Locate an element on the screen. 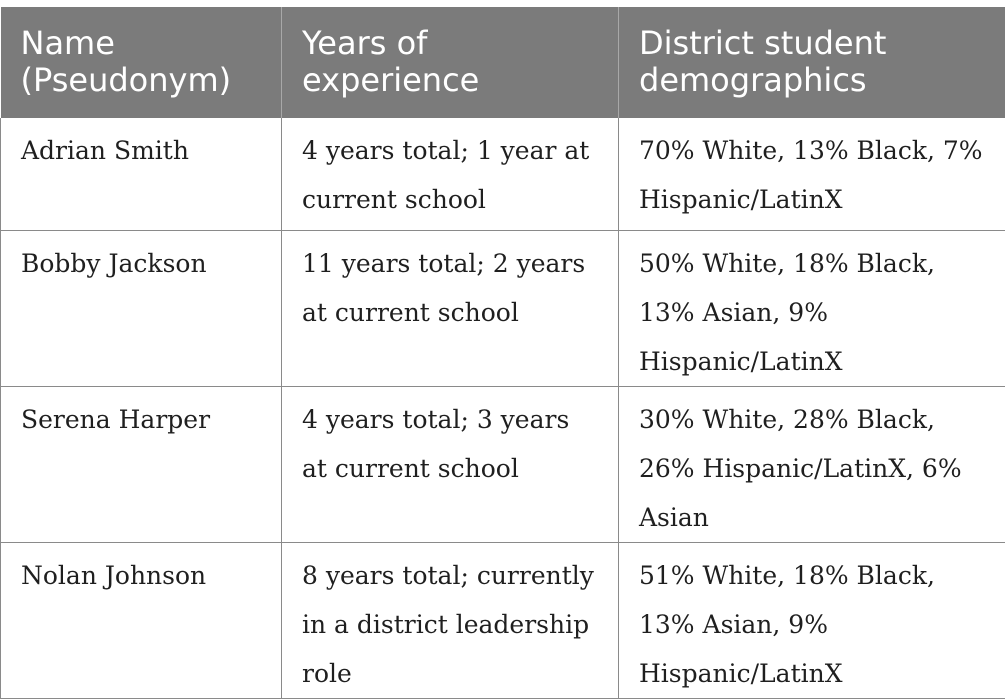 The height and width of the screenshot is (699, 1005). cell-experience: 4 years total; 1 year at current school is located at coordinates (450, 174).